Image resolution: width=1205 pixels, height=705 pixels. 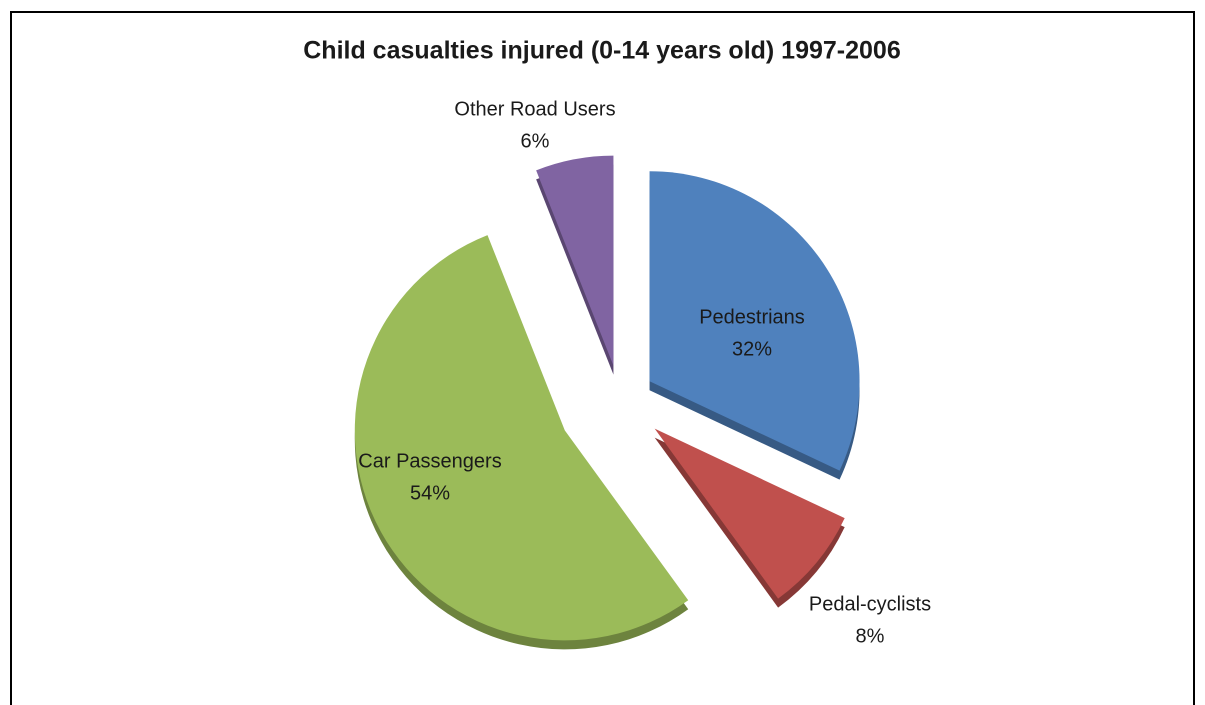 I want to click on slice-label: Pedestrians, so click(x=752, y=317).